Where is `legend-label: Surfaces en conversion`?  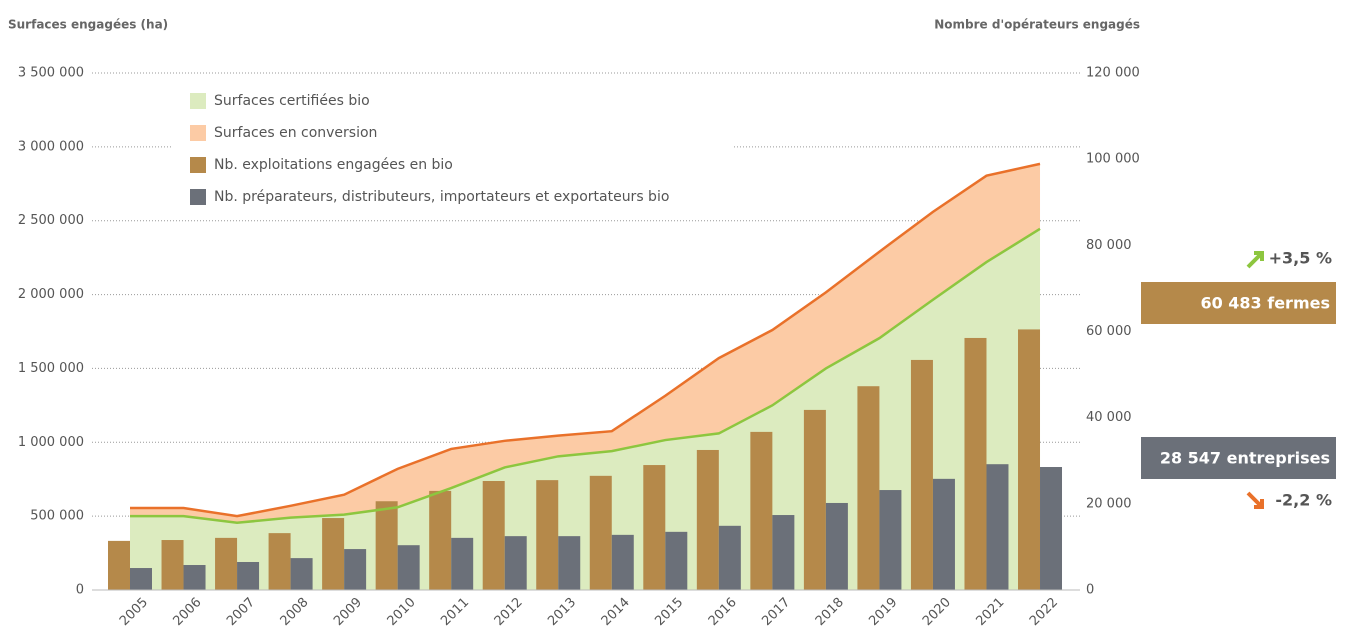
legend-label: Surfaces en conversion is located at coordinates (295, 133).